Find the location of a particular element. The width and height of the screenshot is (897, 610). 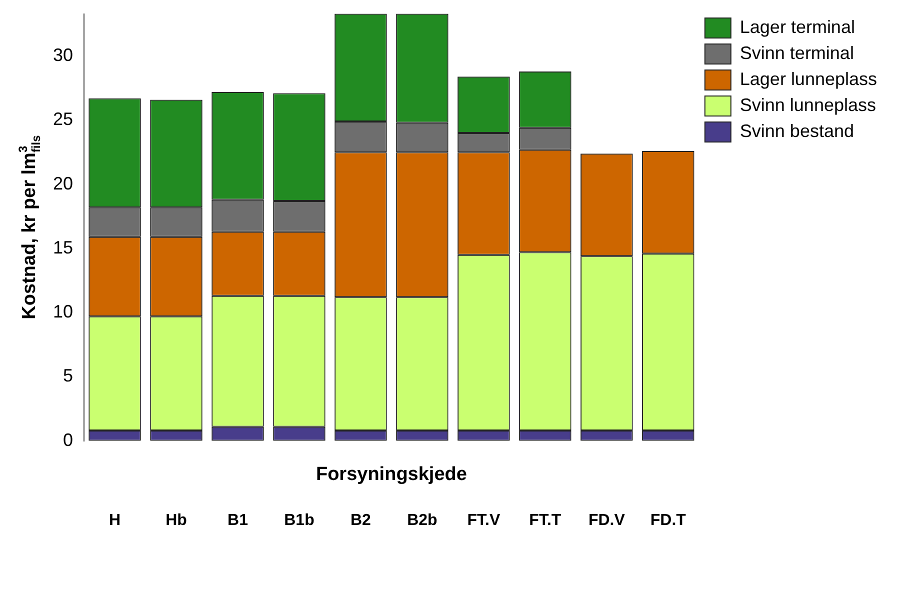

x-tick-label: B2 is located at coordinates (361, 520).